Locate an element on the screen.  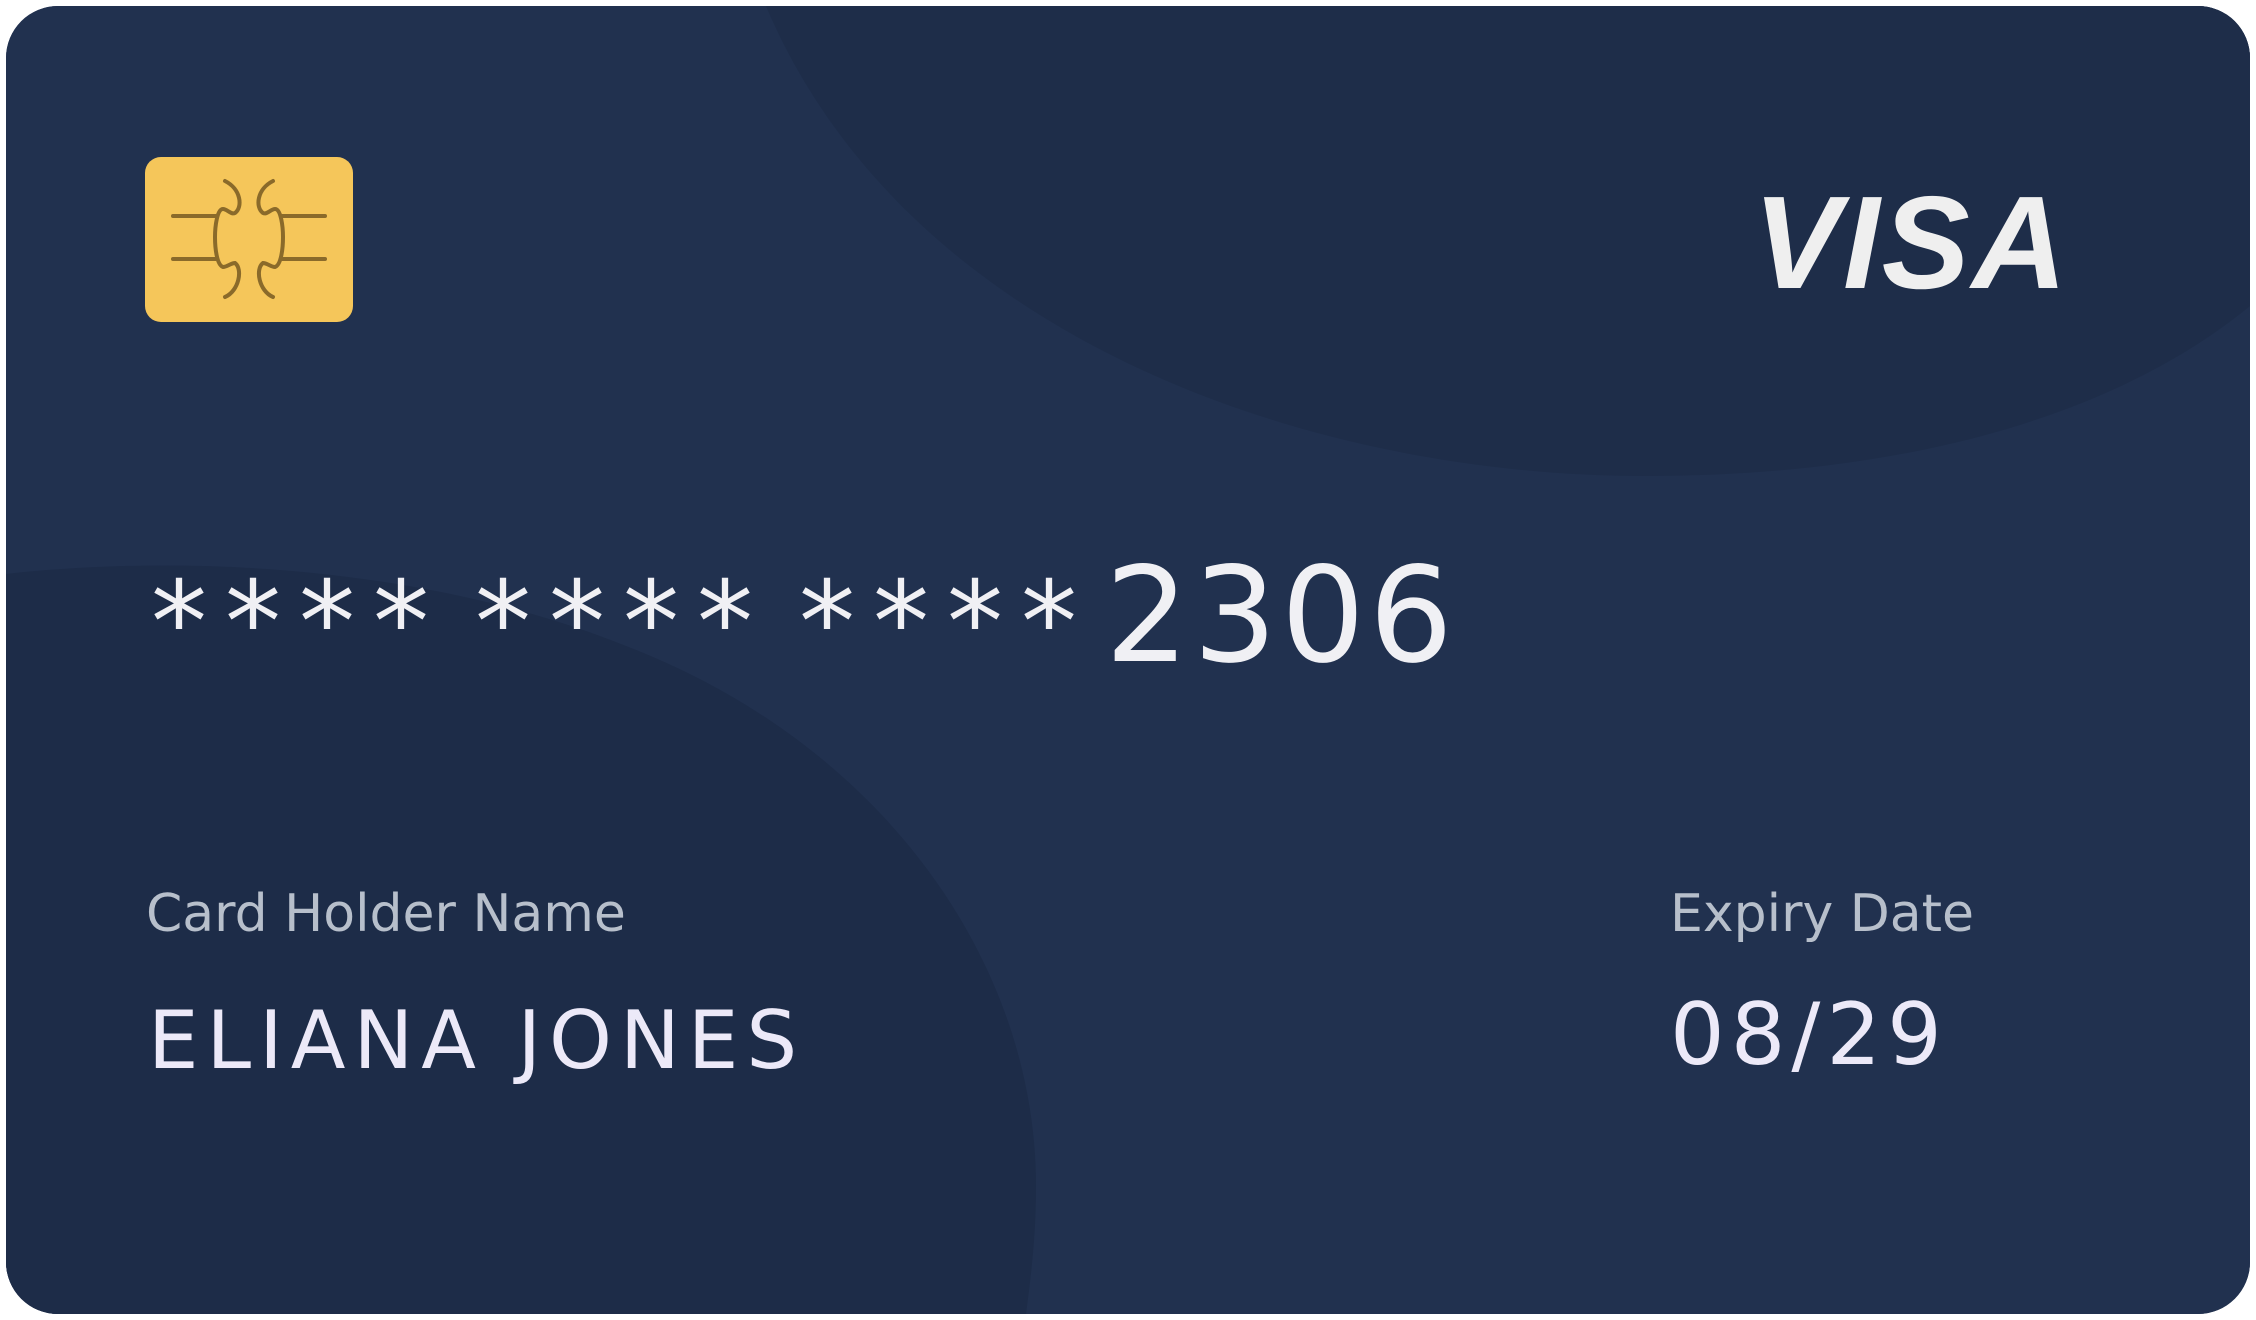
card-number: **** **** ****2306 is located at coordinates (804, 626).